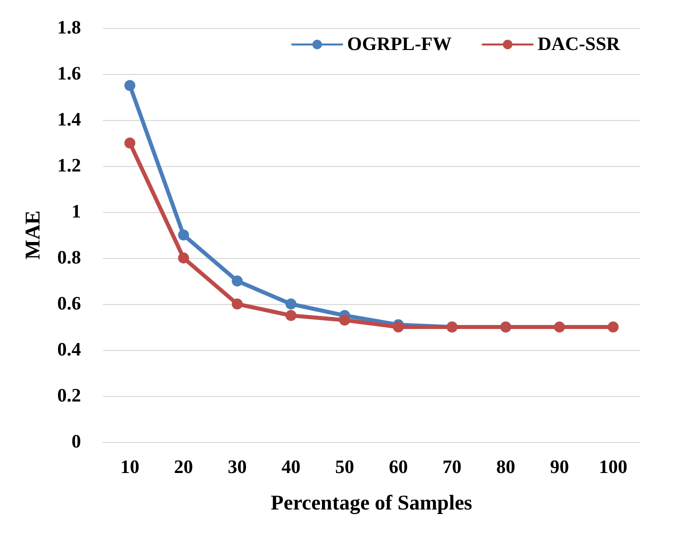 The image size is (673, 540). I want to click on y-tick-label: 1.4, so click(69, 120).